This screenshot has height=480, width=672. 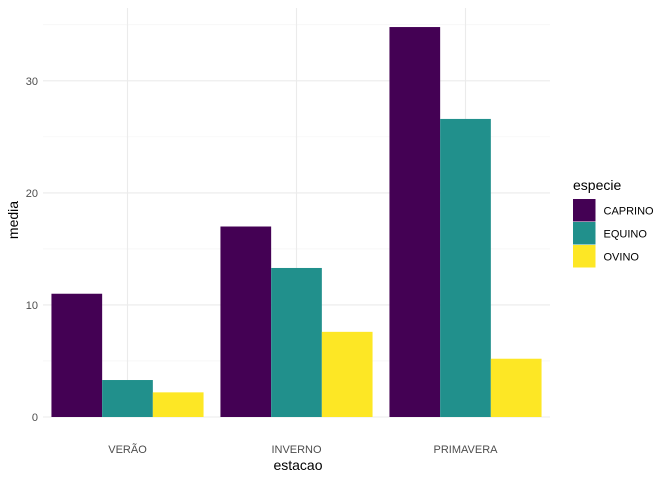 I want to click on y-tick-label: 0, so click(x=35, y=418).